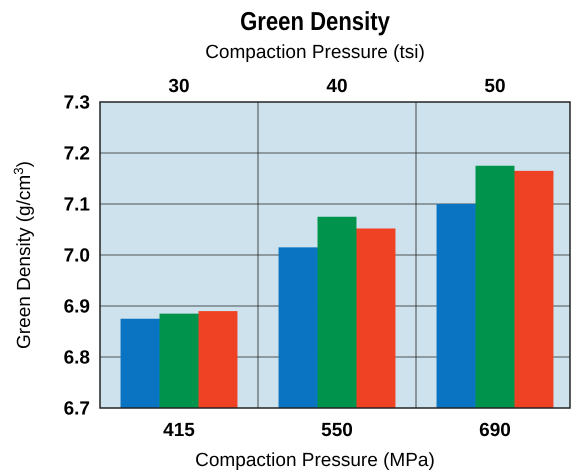  I want to click on text: 30, so click(179, 86).